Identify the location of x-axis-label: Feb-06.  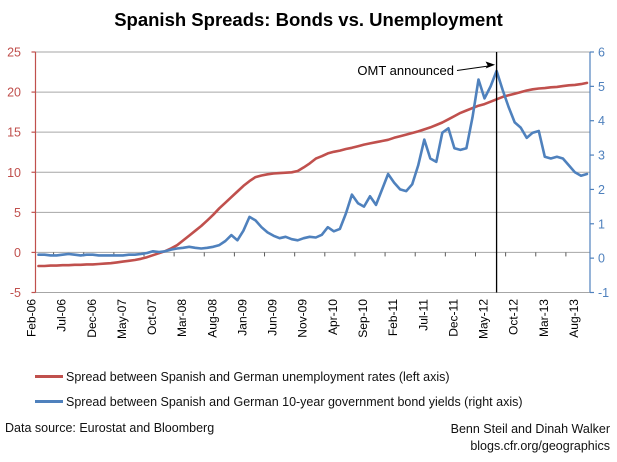
(32, 318).